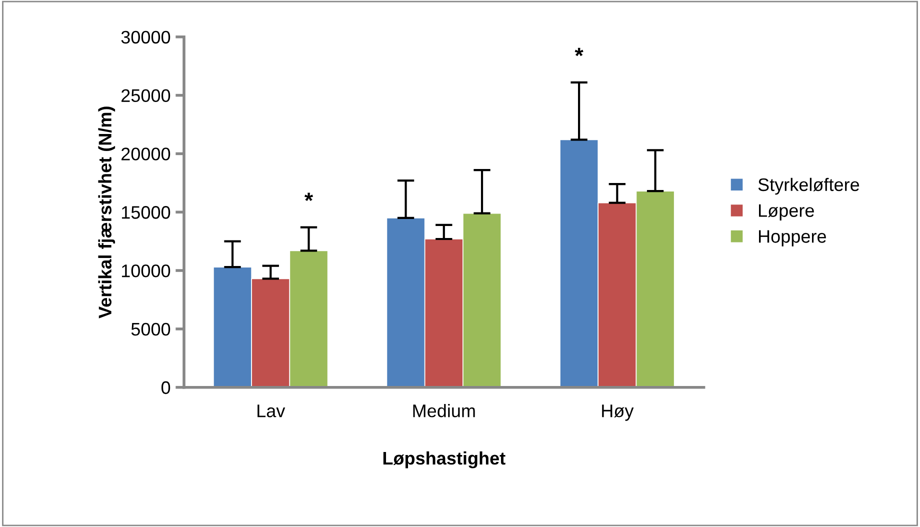  I want to click on x-tick-label: Høy, so click(618, 412).